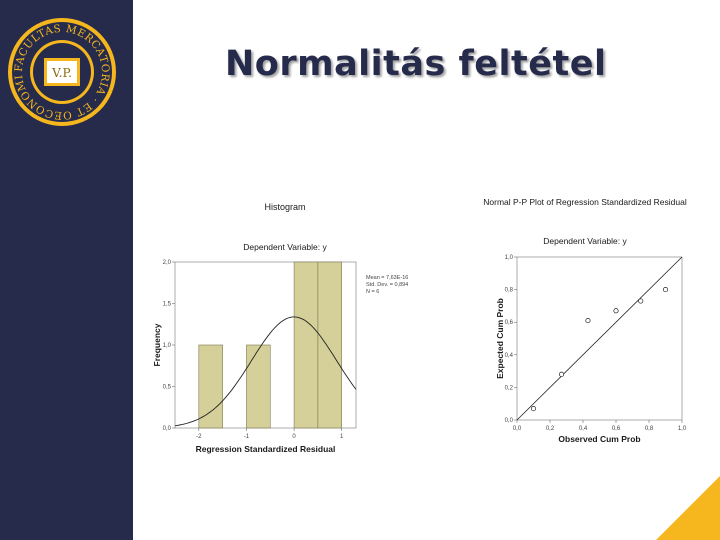 The width and height of the screenshot is (720, 540). I want to click on pp-xtick-label: 1,0, so click(682, 429).